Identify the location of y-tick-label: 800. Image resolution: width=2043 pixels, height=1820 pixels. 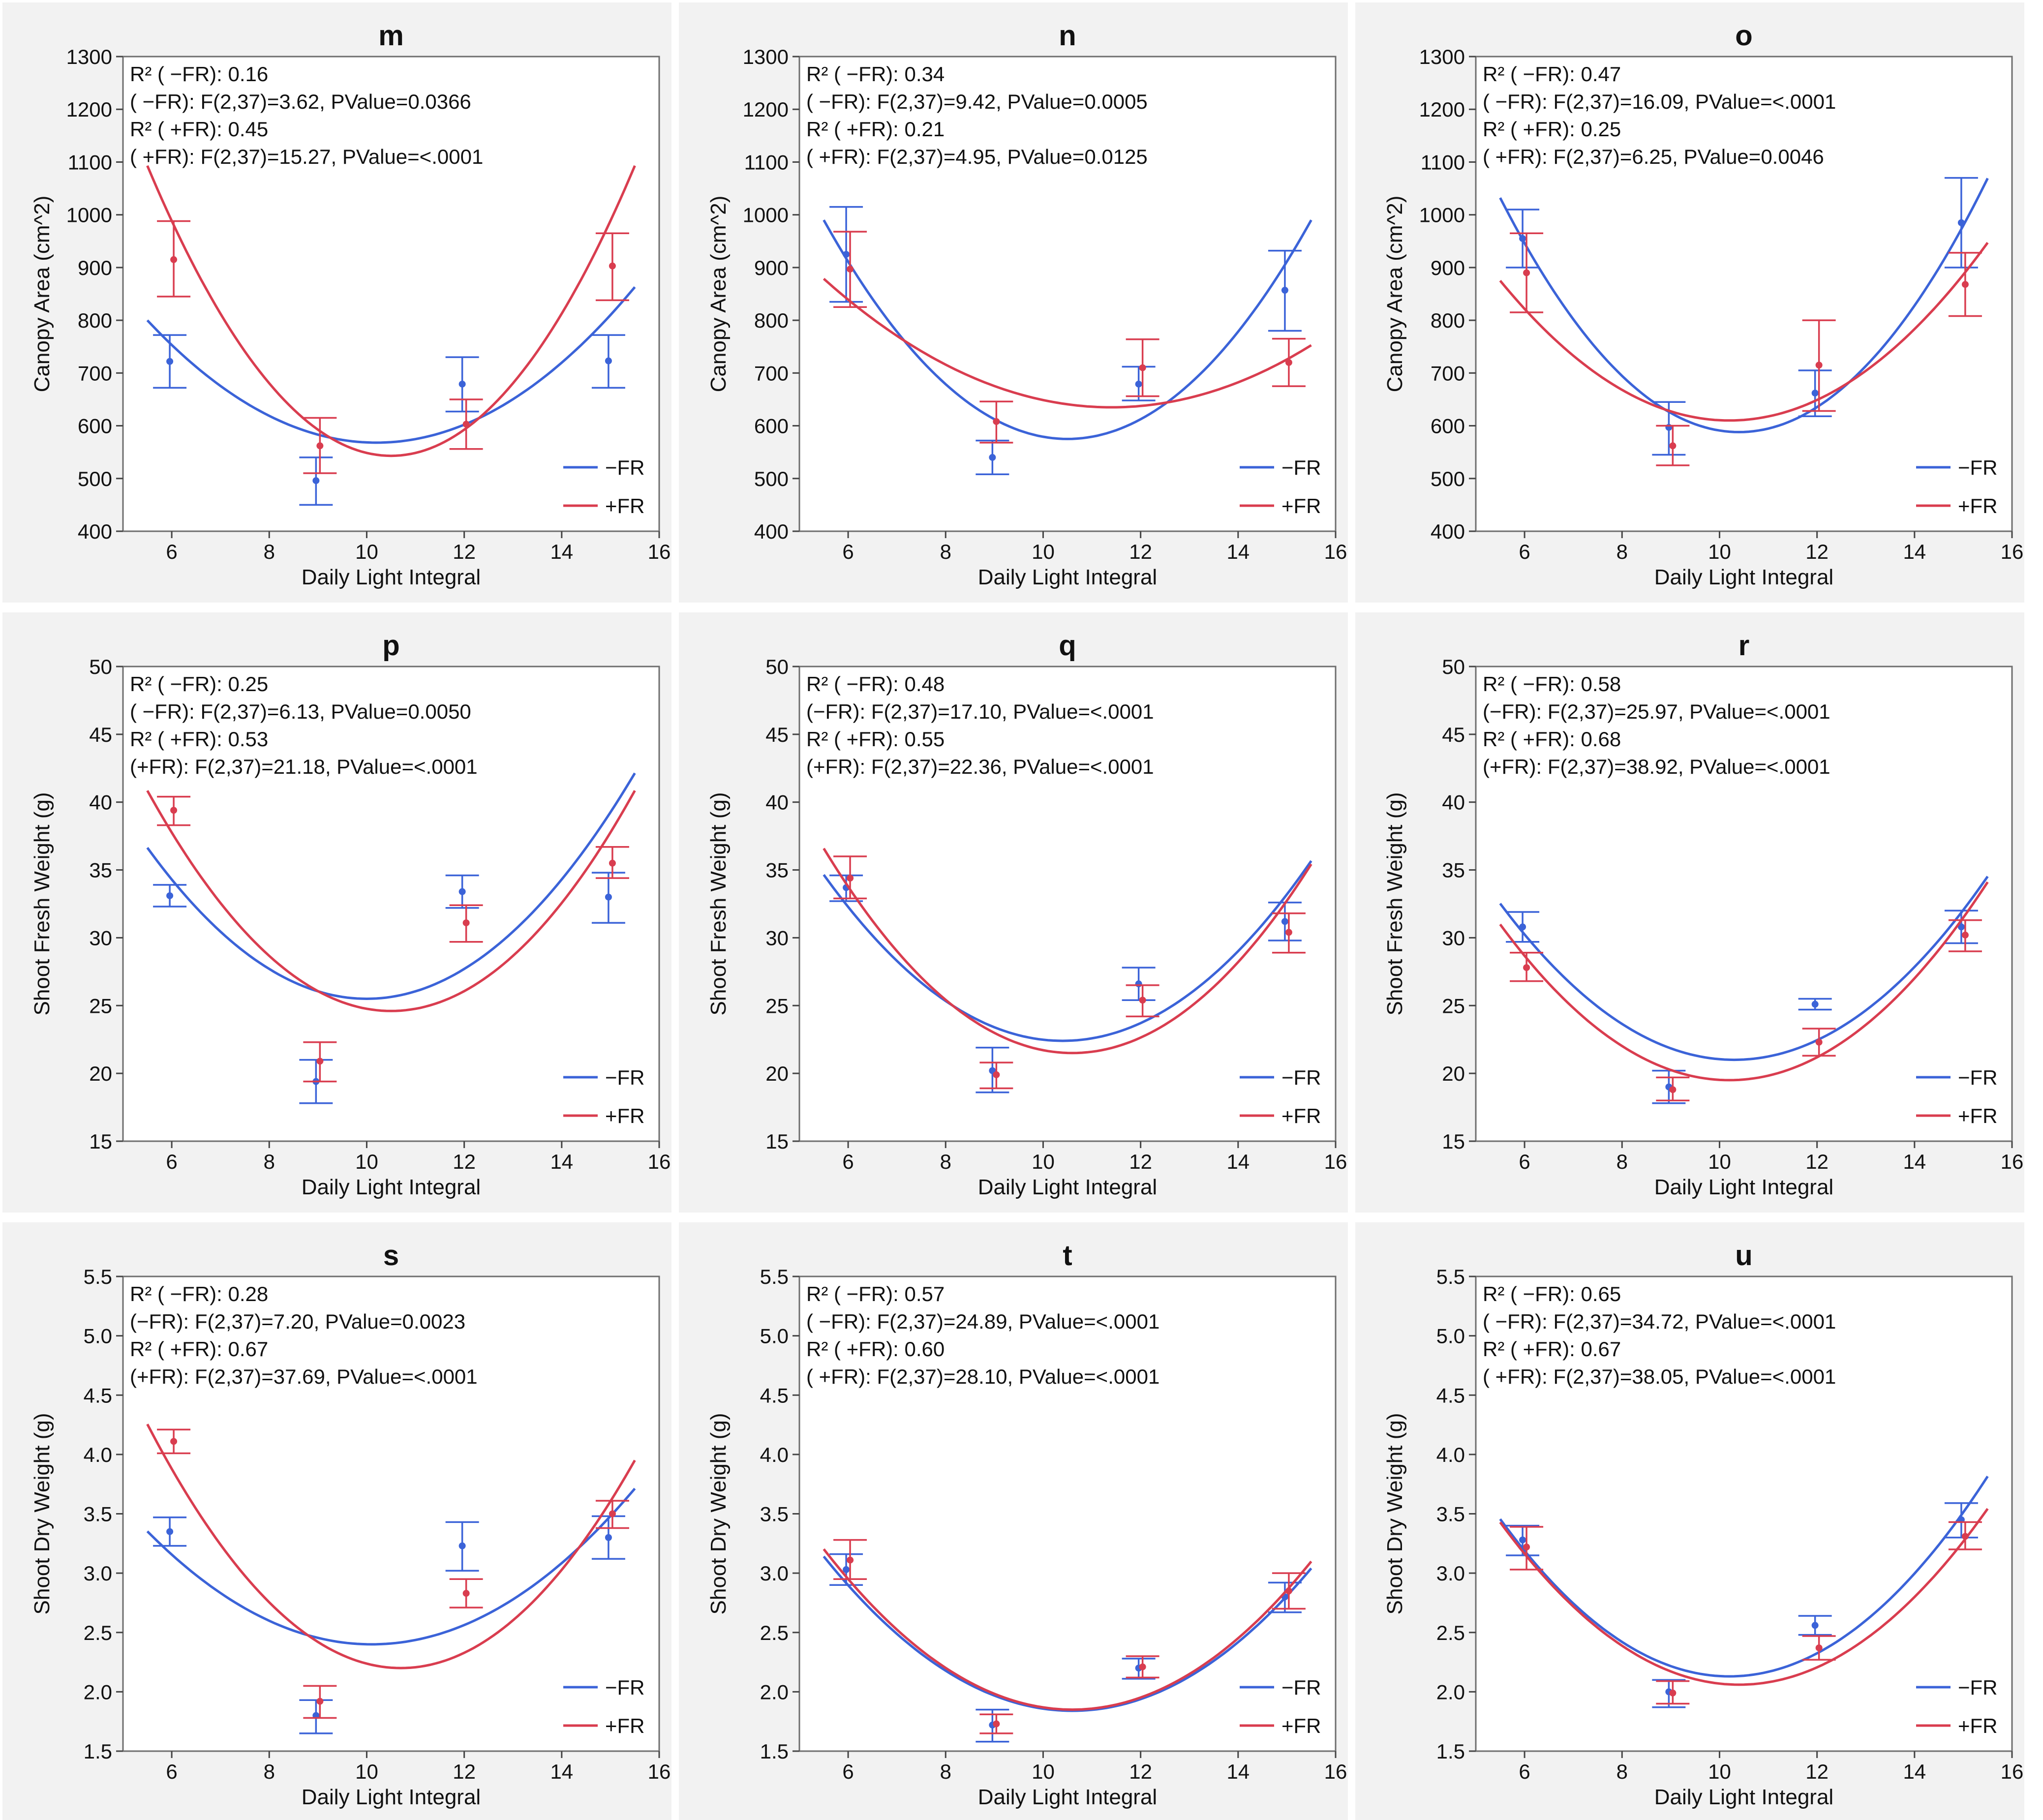
(1448, 320).